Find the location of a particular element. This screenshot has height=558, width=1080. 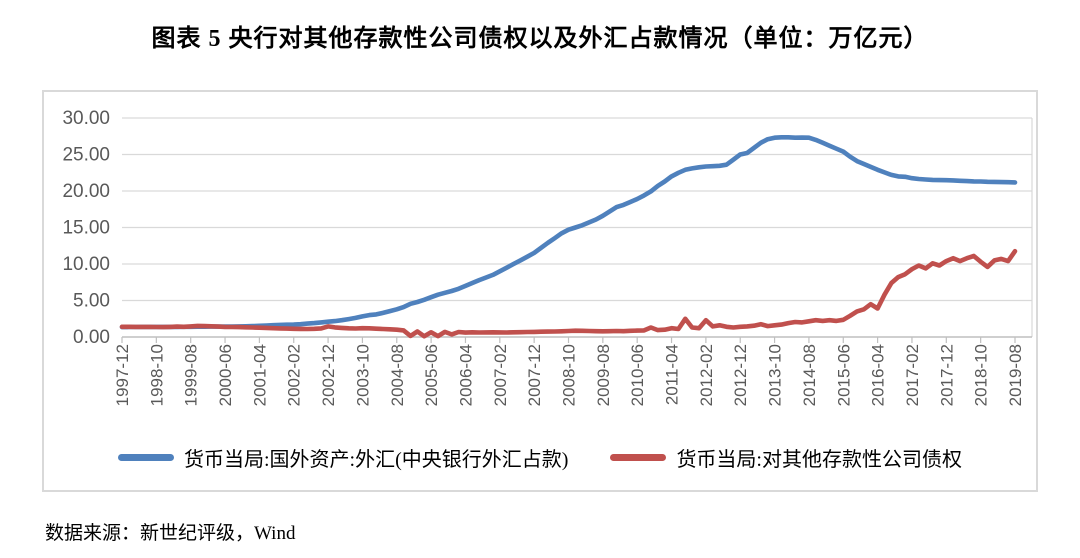

x-axis-tick-label: 1997-12 is located at coordinates (122, 375).